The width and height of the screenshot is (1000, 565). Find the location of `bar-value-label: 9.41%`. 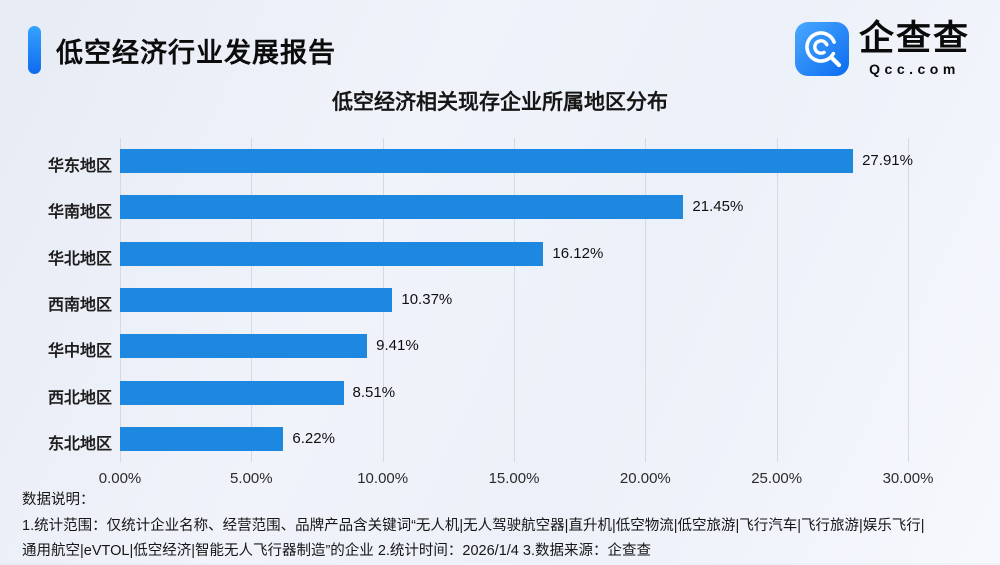

bar-value-label: 9.41% is located at coordinates (397, 346).